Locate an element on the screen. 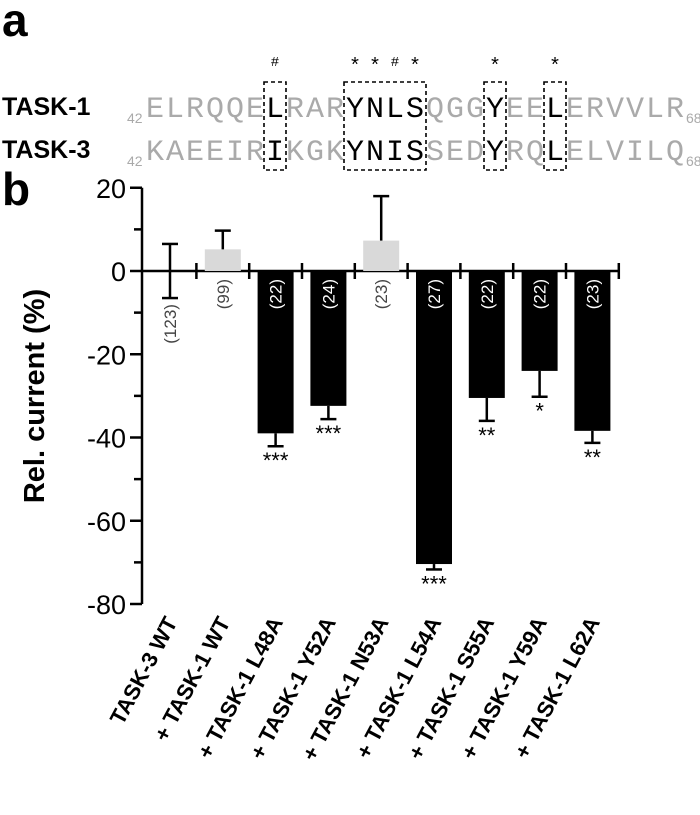 Image resolution: width=700 pixels, height=815 pixels. significance-label: * is located at coordinates (539, 411).